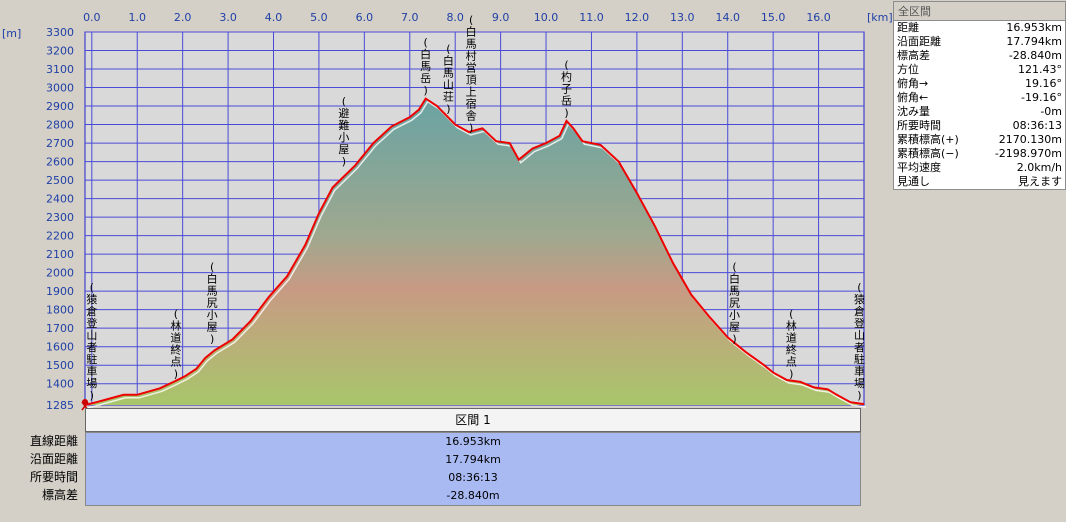 This screenshot has height=522, width=1066. What do you see at coordinates (60, 384) in the screenshot?
I see `y-tick-label: 1400` at bounding box center [60, 384].